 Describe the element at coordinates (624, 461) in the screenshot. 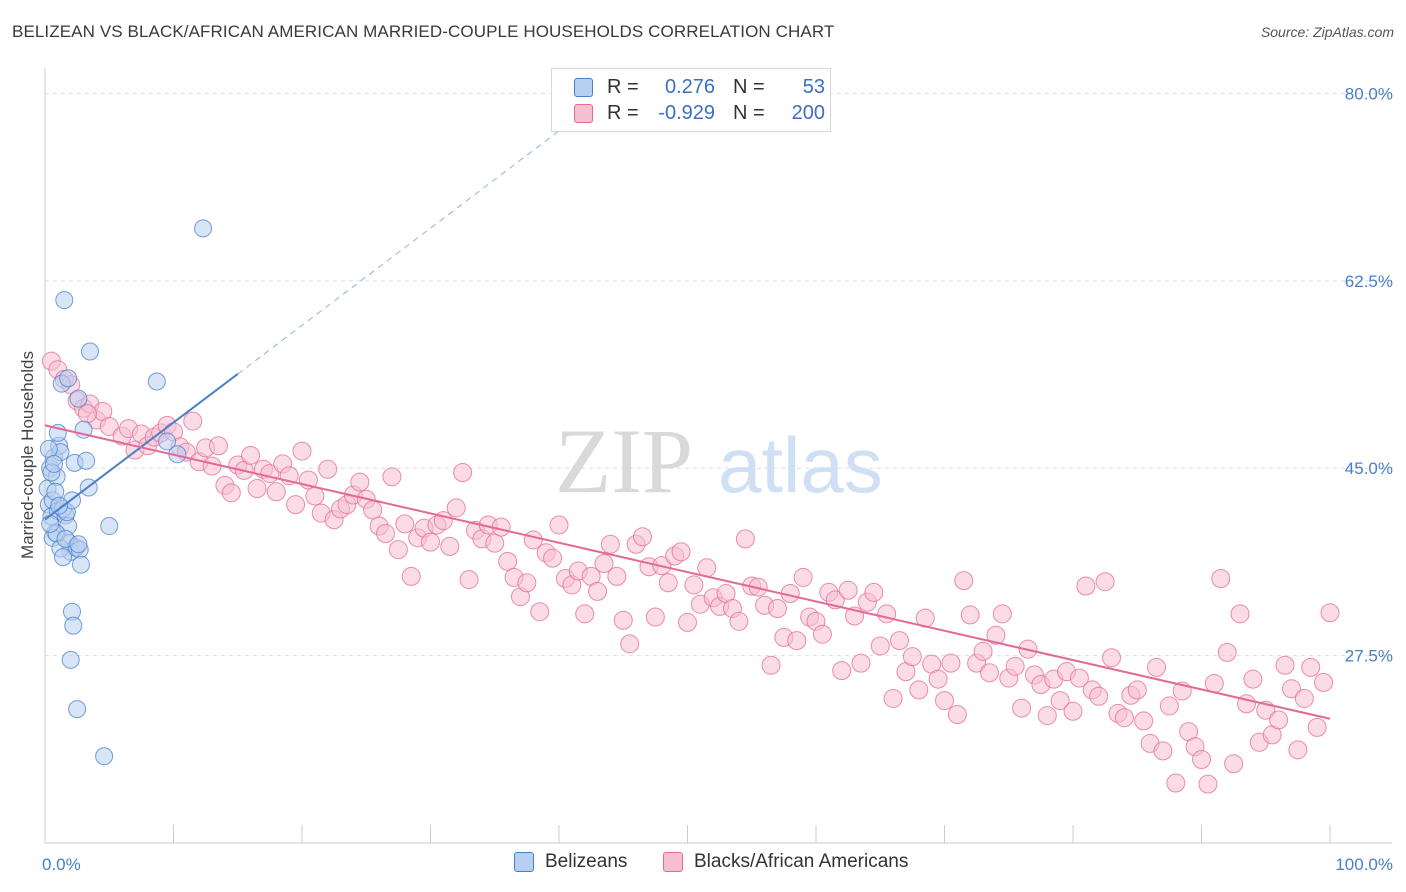

I see `watermark-zip: ZIP` at that location.